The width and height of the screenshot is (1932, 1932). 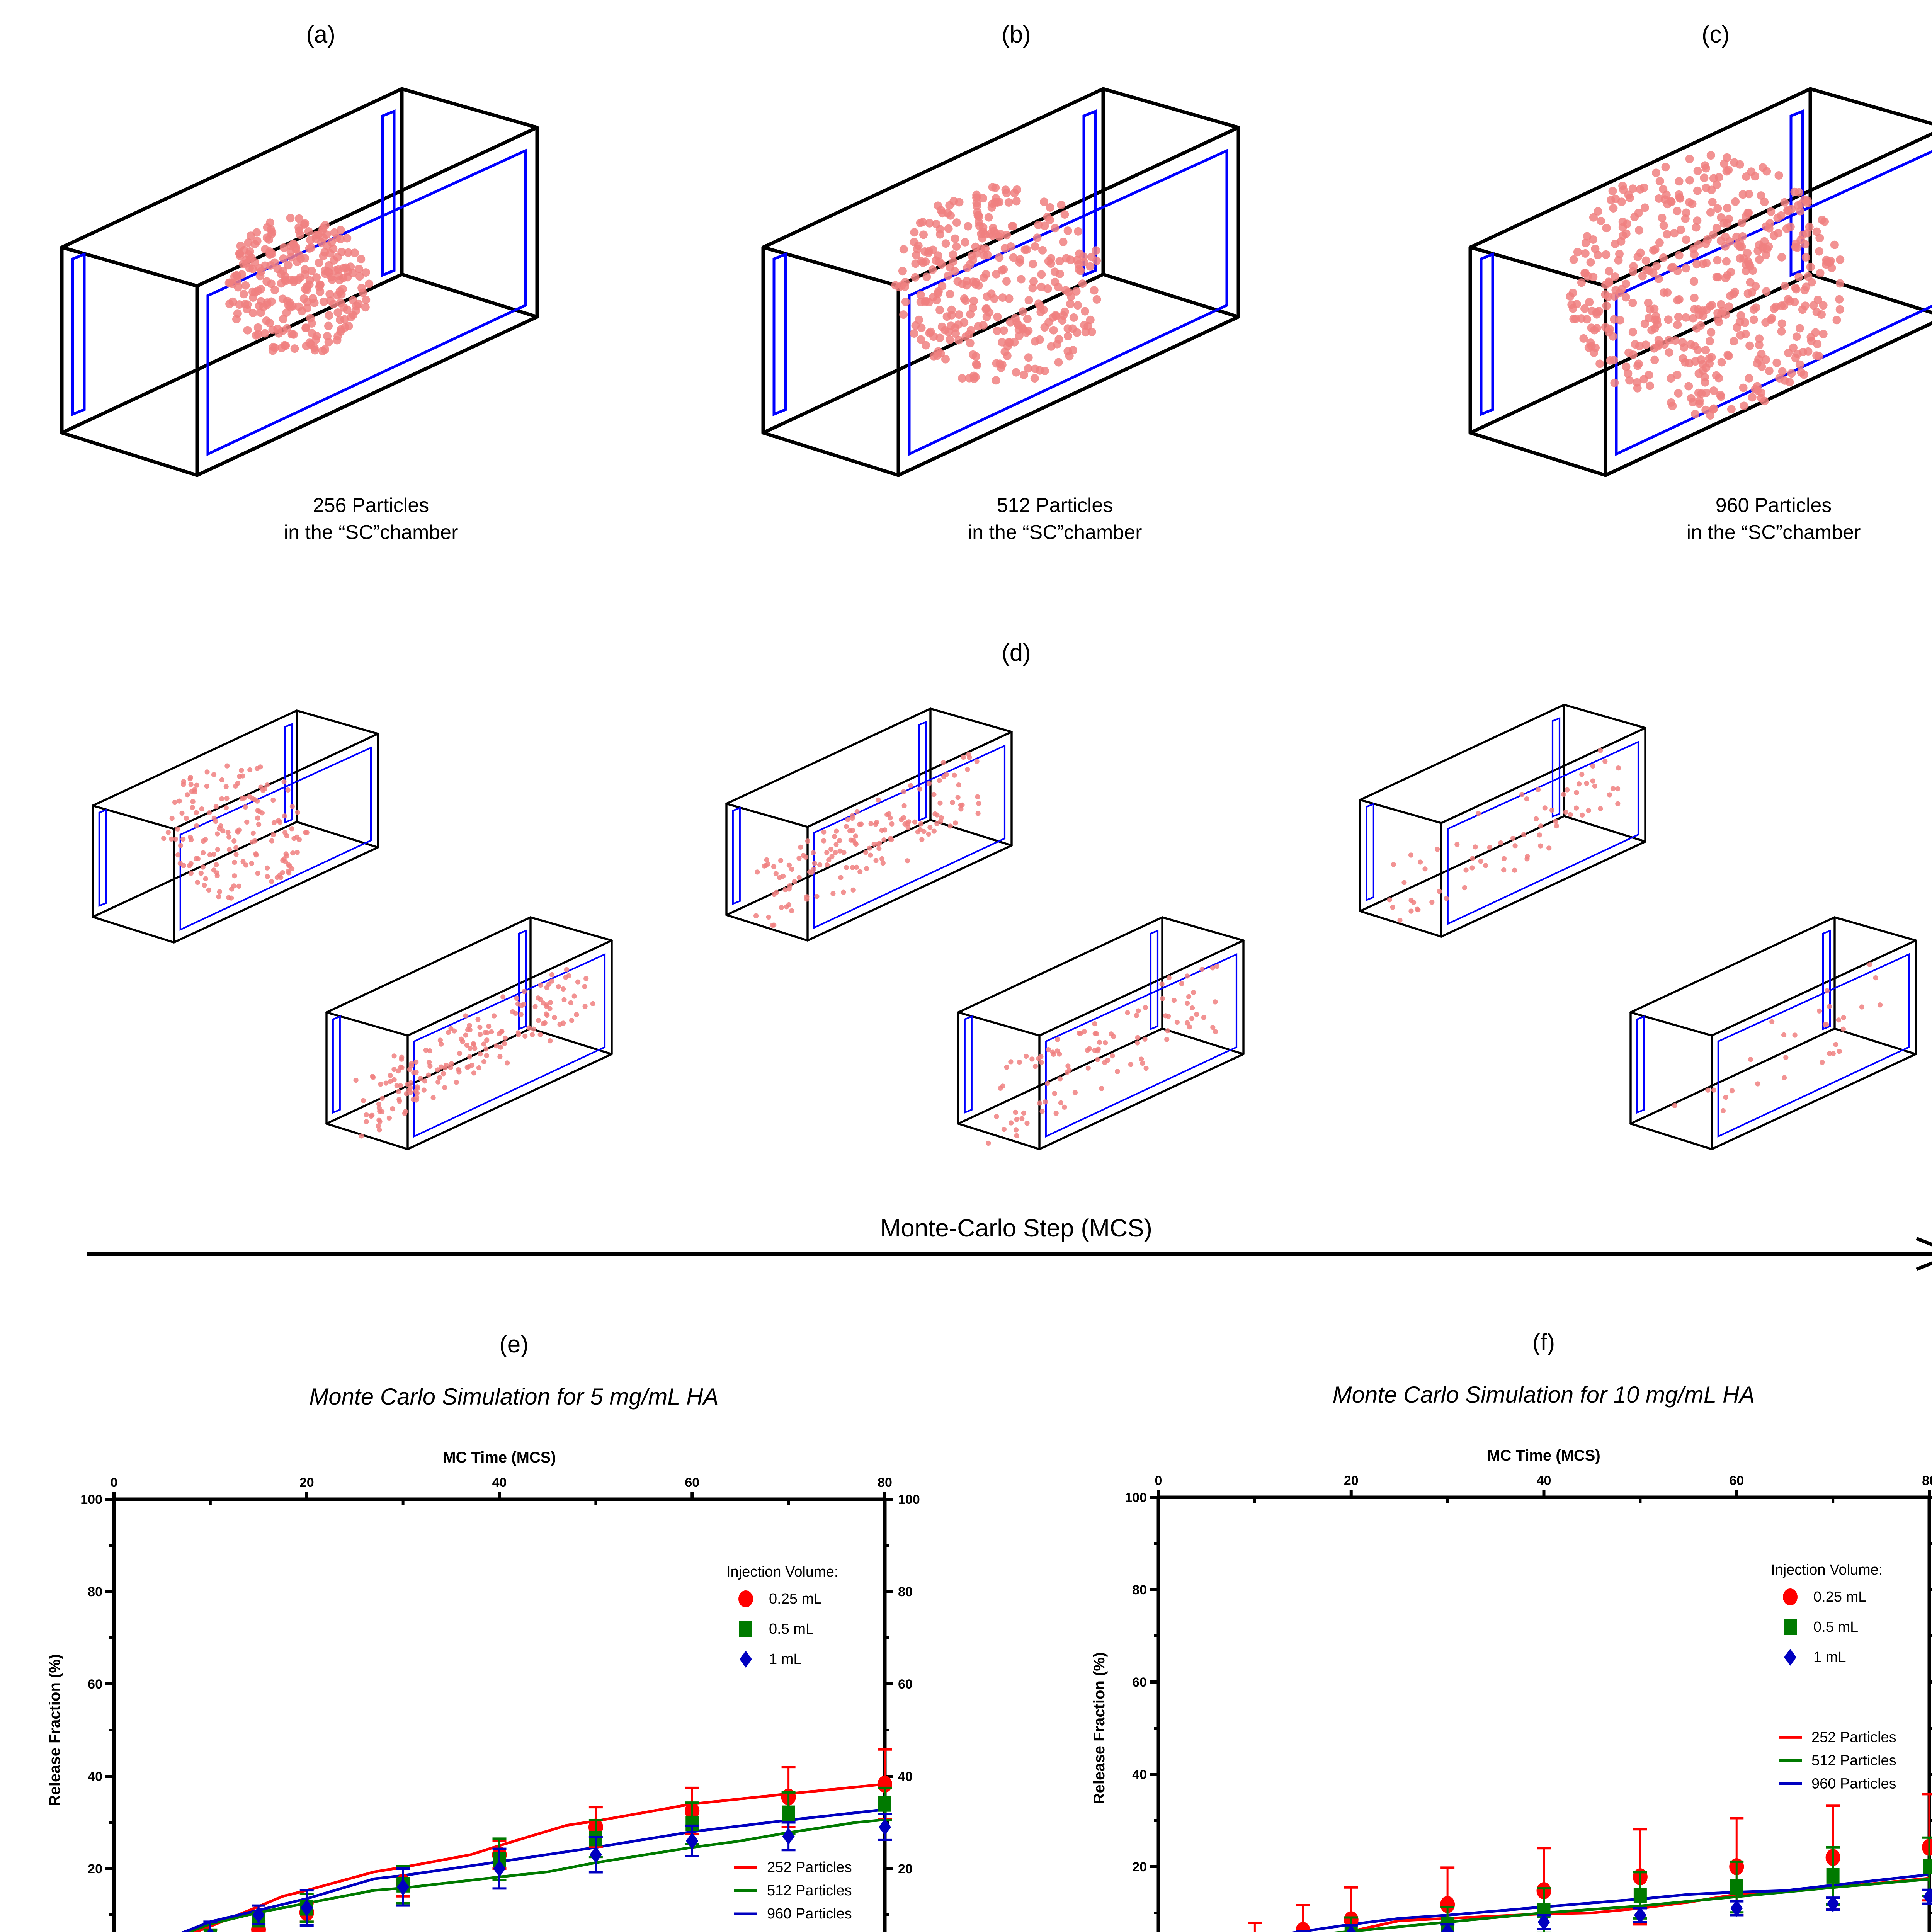 What do you see at coordinates (746, 1659) in the screenshot?
I see `legend-marker-icon` at bounding box center [746, 1659].